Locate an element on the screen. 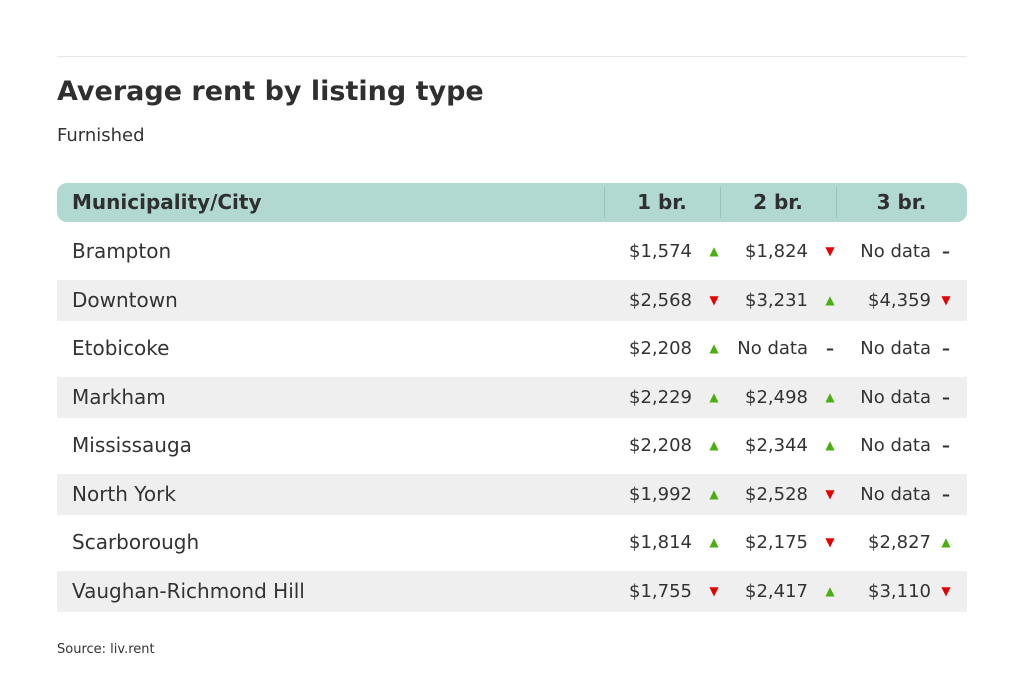 The width and height of the screenshot is (1024, 684). city-name: North York is located at coordinates (124, 493).